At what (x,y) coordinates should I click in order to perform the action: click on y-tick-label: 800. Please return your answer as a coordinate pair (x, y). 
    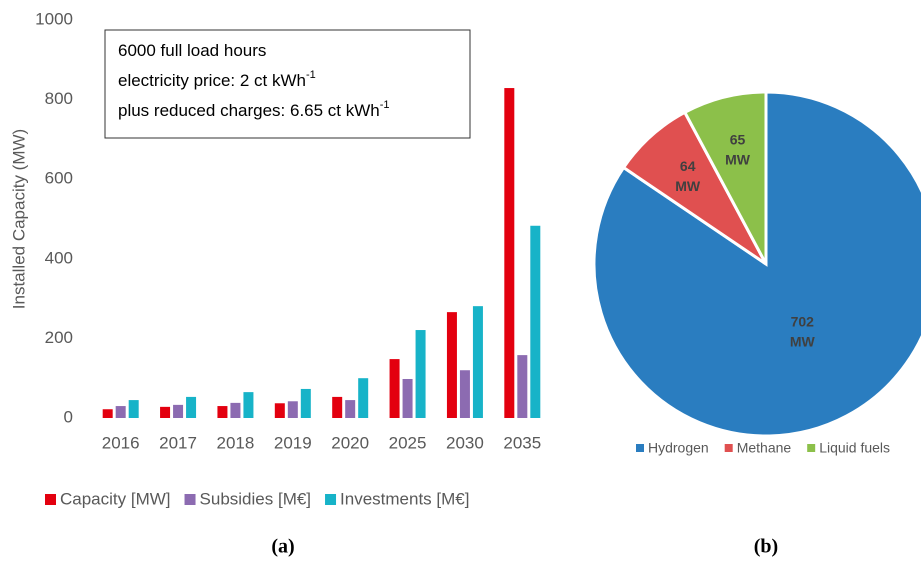
    Looking at the image, I should click on (59, 98).